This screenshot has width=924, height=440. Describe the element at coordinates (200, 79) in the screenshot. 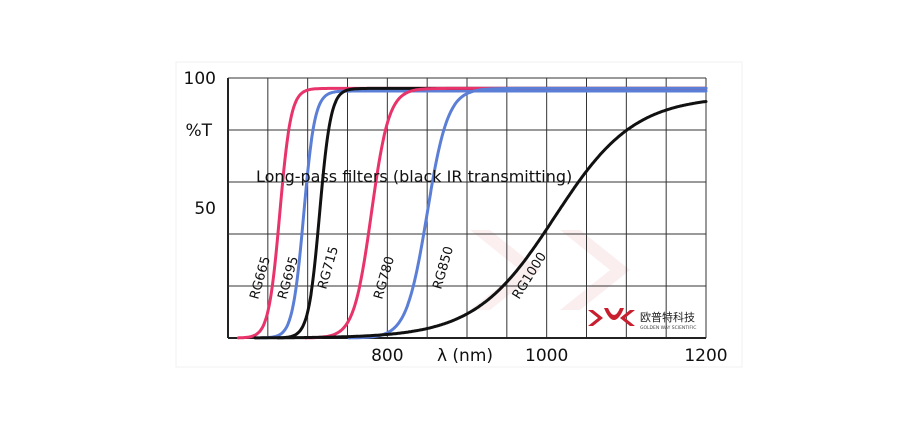

I see `y-tick-label: 100` at that location.